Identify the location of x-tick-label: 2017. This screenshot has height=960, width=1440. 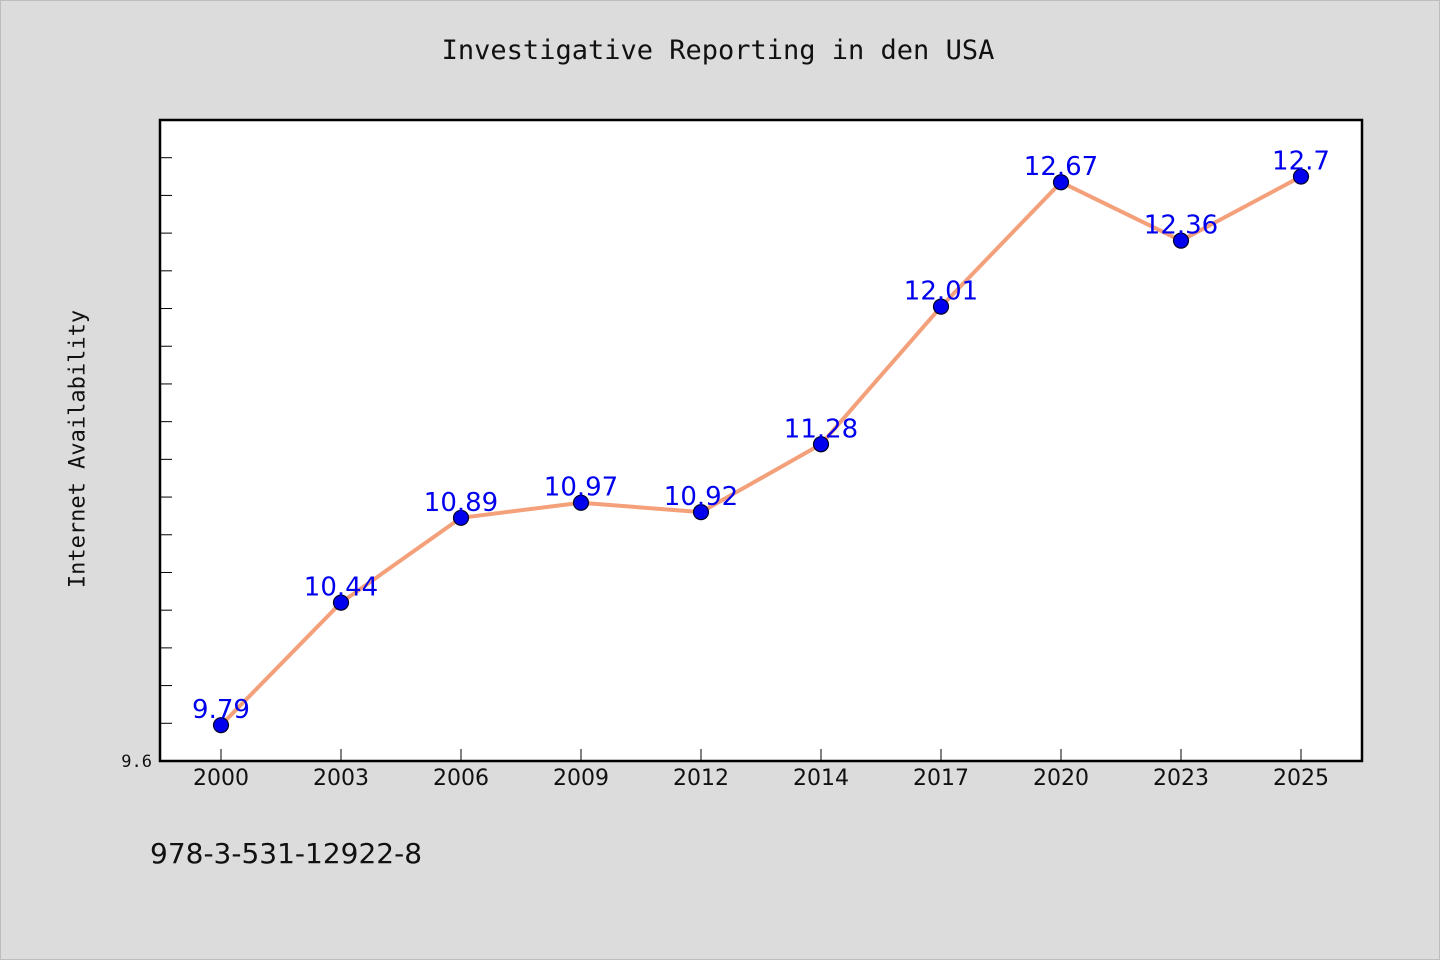
(941, 778).